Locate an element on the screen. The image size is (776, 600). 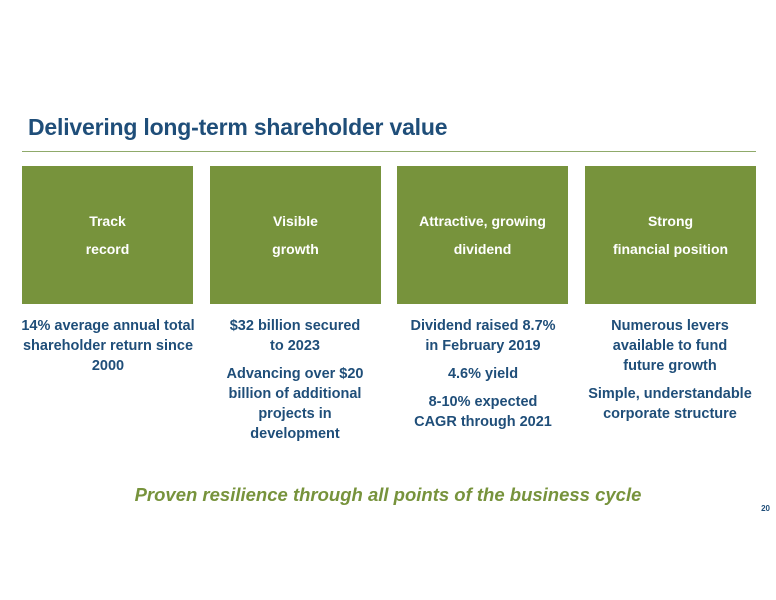
box-label-line2: dividend is located at coordinates (482, 249).